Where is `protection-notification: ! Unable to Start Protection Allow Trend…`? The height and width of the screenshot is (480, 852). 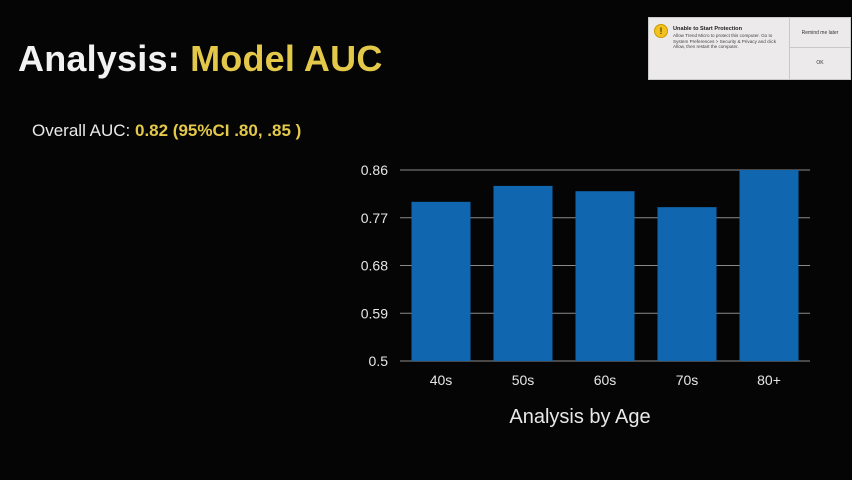 protection-notification: ! Unable to Start Protection Allow Trend… is located at coordinates (749, 48).